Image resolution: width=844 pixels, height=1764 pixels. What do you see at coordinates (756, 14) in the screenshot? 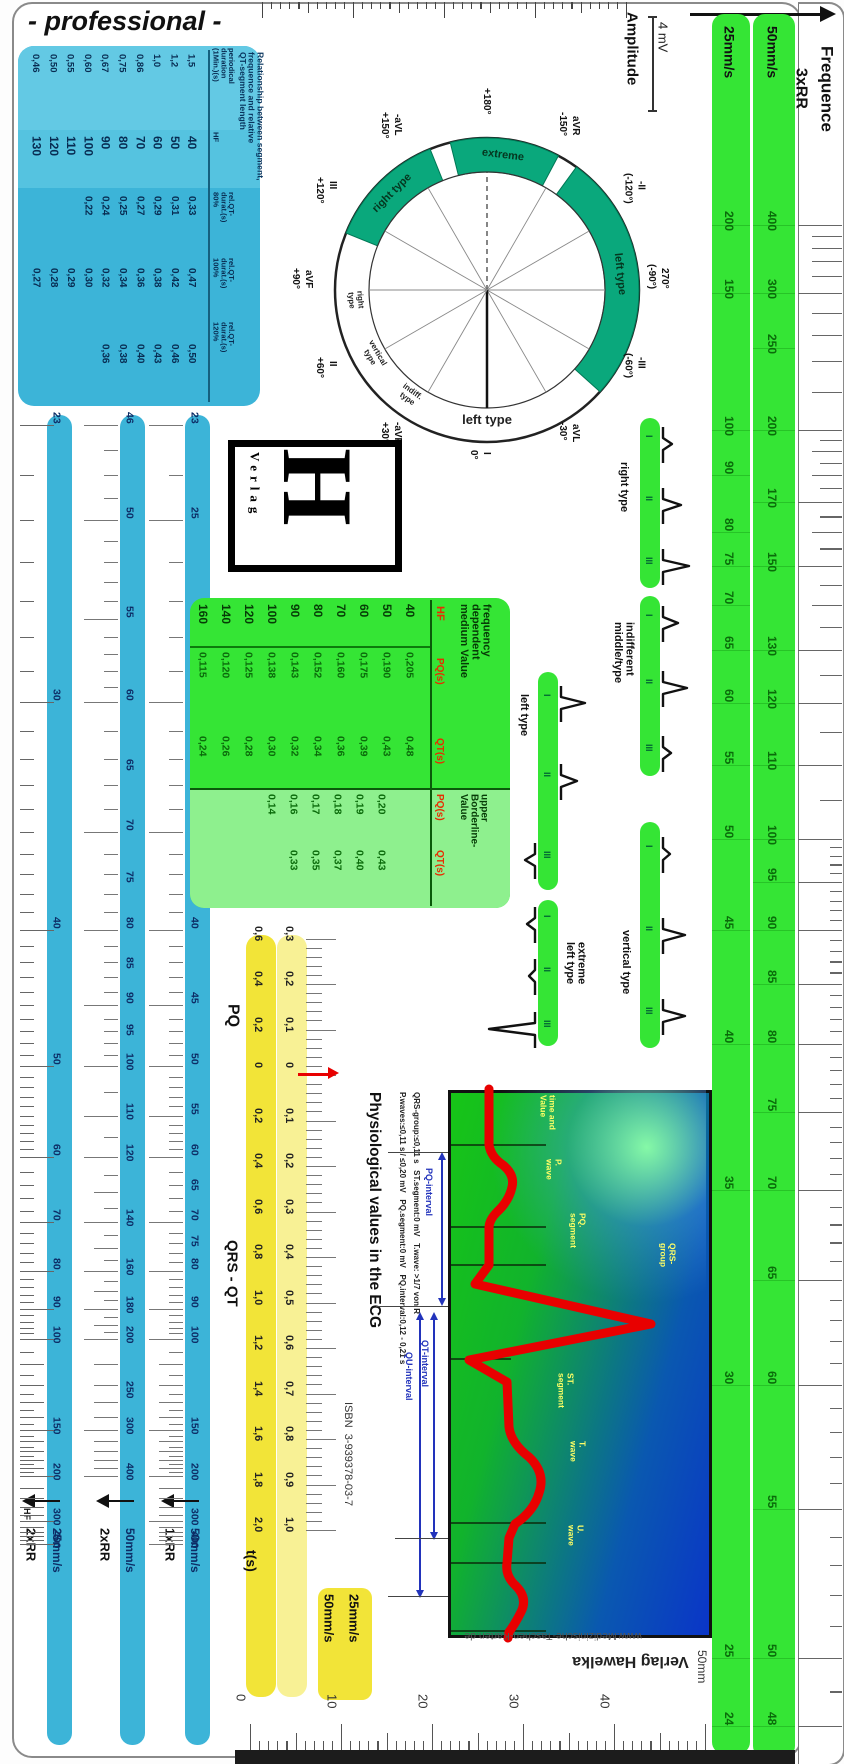
I see `frequence-arrow` at bounding box center [756, 14].